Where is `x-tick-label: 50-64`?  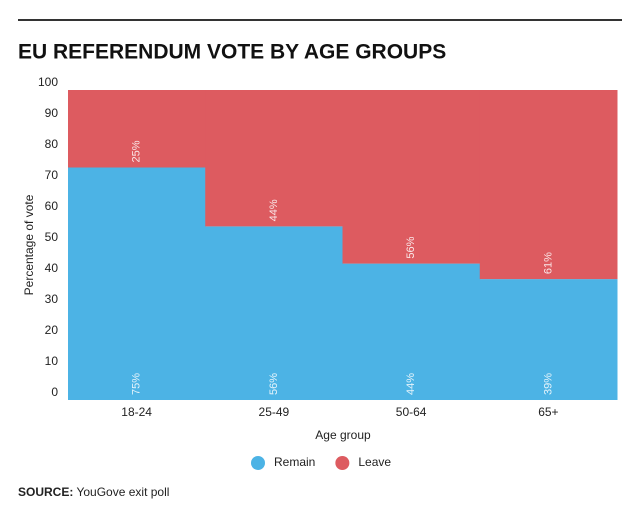 x-tick-label: 50-64 is located at coordinates (411, 412).